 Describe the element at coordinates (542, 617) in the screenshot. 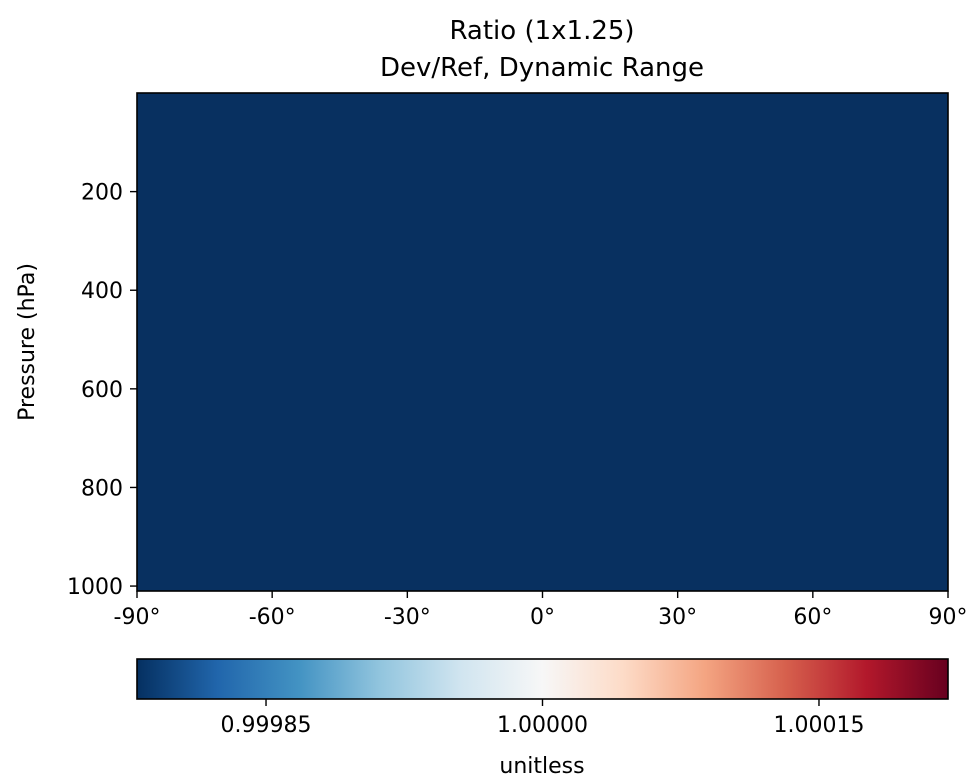

I see `x-tick-label: 0°` at that location.